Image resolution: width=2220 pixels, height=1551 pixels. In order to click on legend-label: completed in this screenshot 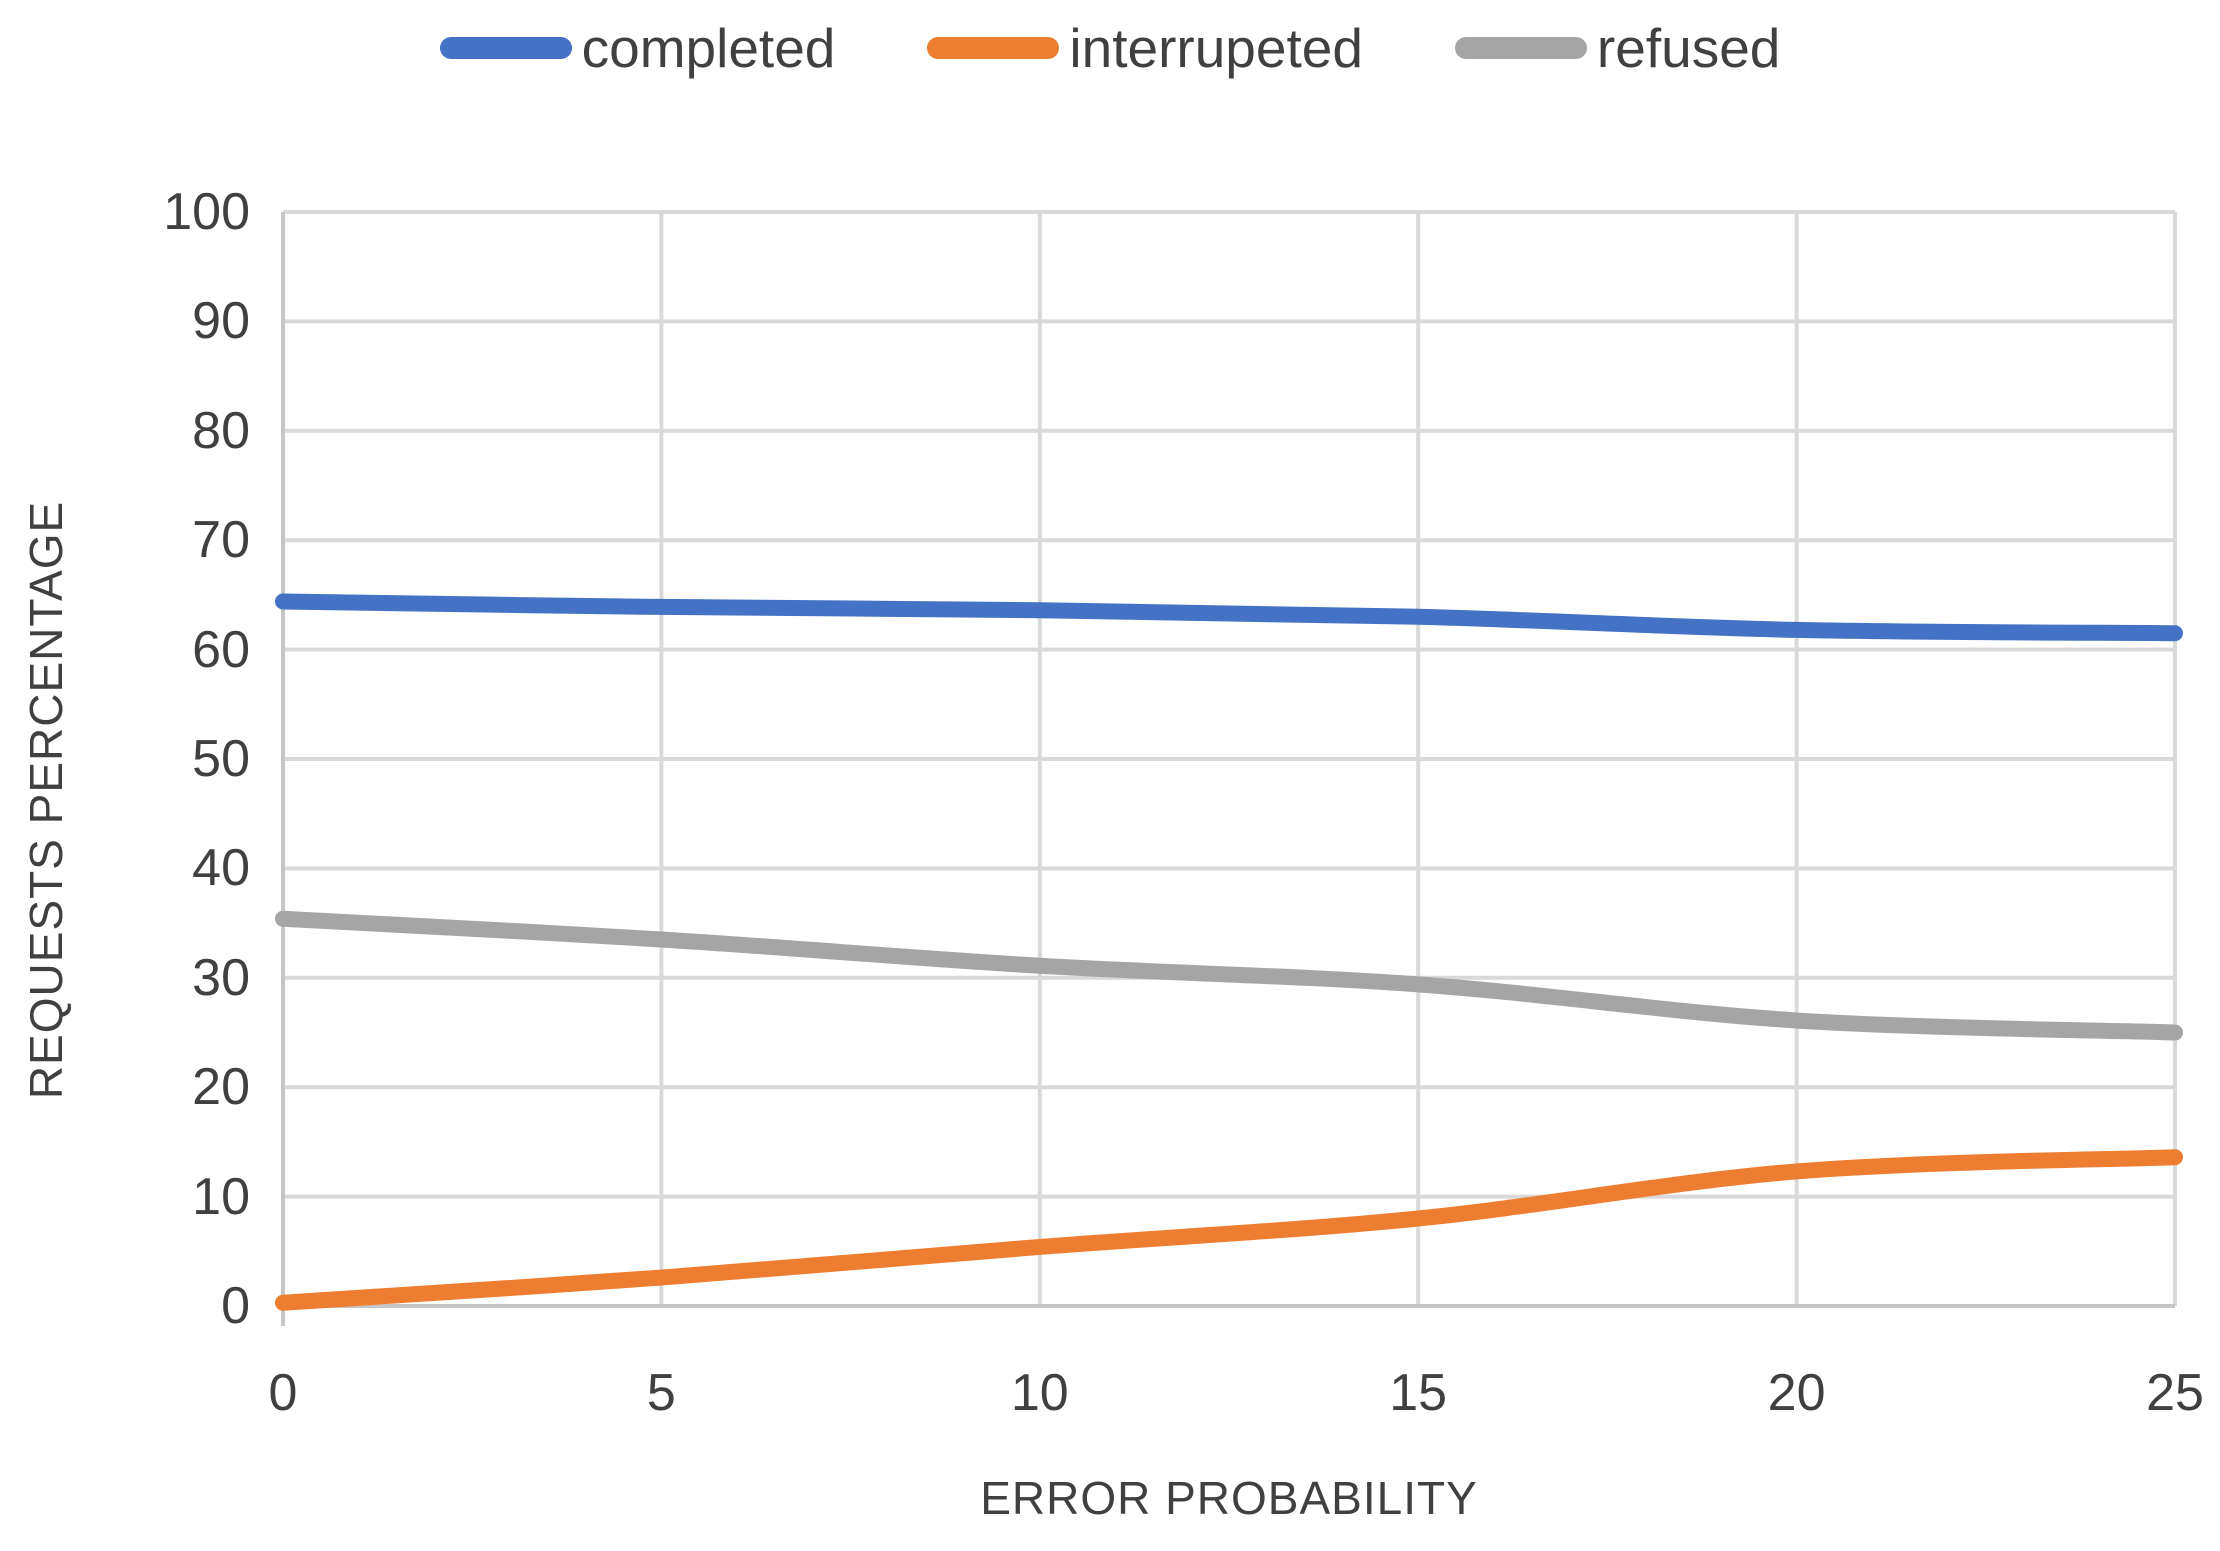, I will do `click(708, 48)`.